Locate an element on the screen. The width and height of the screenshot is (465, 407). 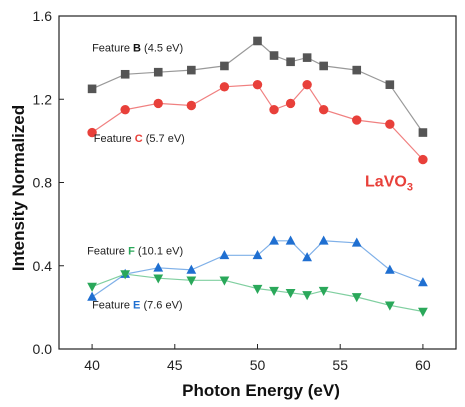
compound-subscript: 3 is located at coordinates (410, 188).